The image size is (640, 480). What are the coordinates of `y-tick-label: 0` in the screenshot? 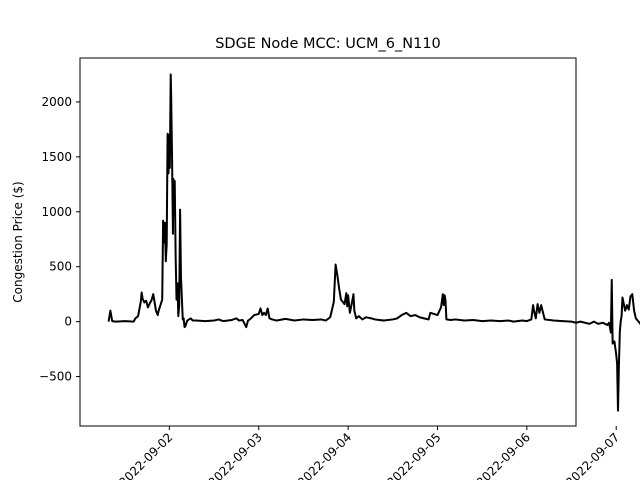 It's located at (68, 322).